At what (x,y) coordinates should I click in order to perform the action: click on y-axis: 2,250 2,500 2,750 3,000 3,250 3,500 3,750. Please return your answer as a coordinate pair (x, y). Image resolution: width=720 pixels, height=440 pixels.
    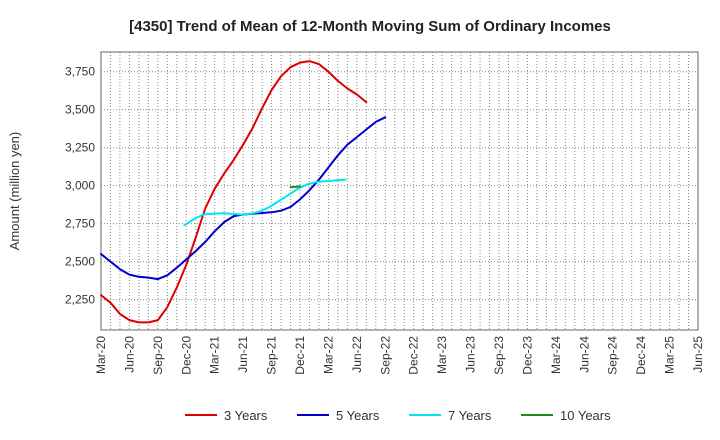
    Looking at the image, I should click on (80, 186).